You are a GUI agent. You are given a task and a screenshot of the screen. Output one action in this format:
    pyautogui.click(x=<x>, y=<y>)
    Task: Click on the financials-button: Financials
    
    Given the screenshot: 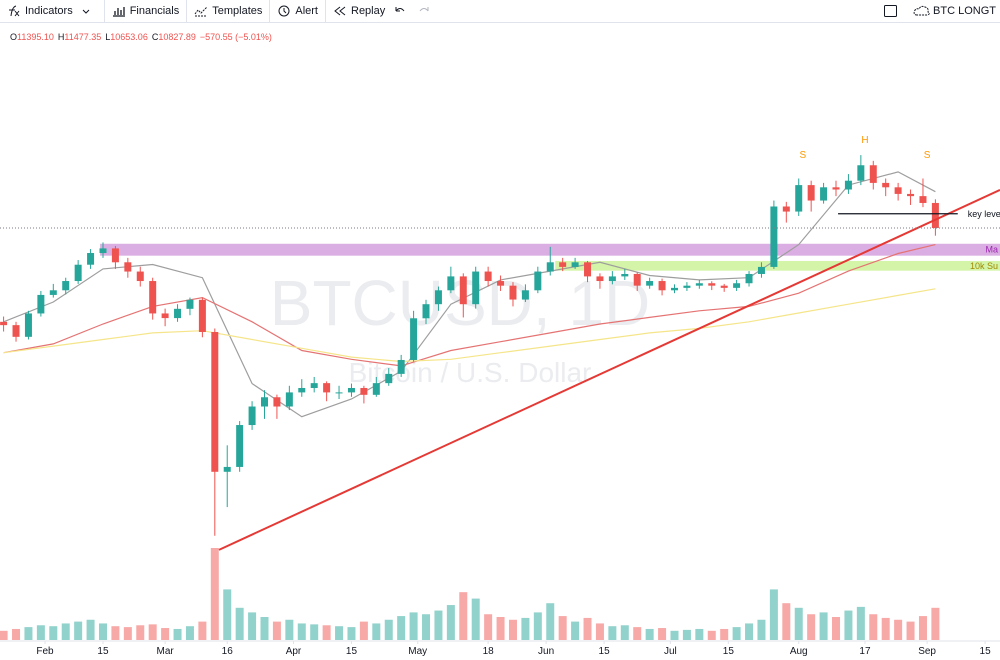 What is the action you would take?
    pyautogui.click(x=146, y=11)
    